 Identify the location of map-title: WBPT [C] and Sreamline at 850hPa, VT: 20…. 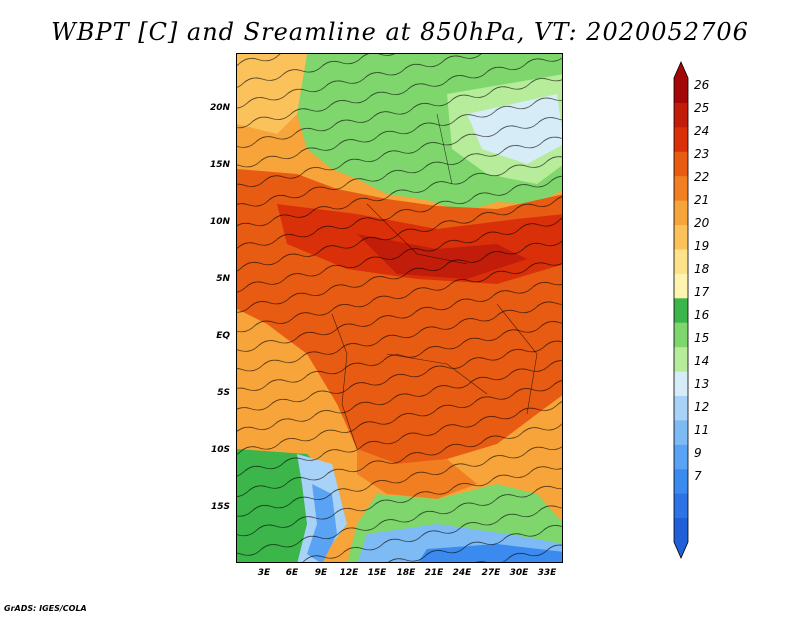
(400, 32).